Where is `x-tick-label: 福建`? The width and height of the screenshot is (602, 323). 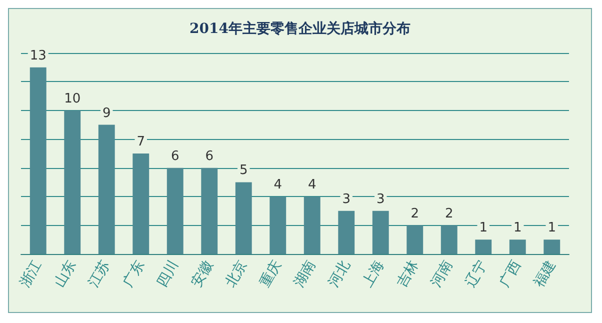
x-tick-label: 福建 is located at coordinates (544, 274).